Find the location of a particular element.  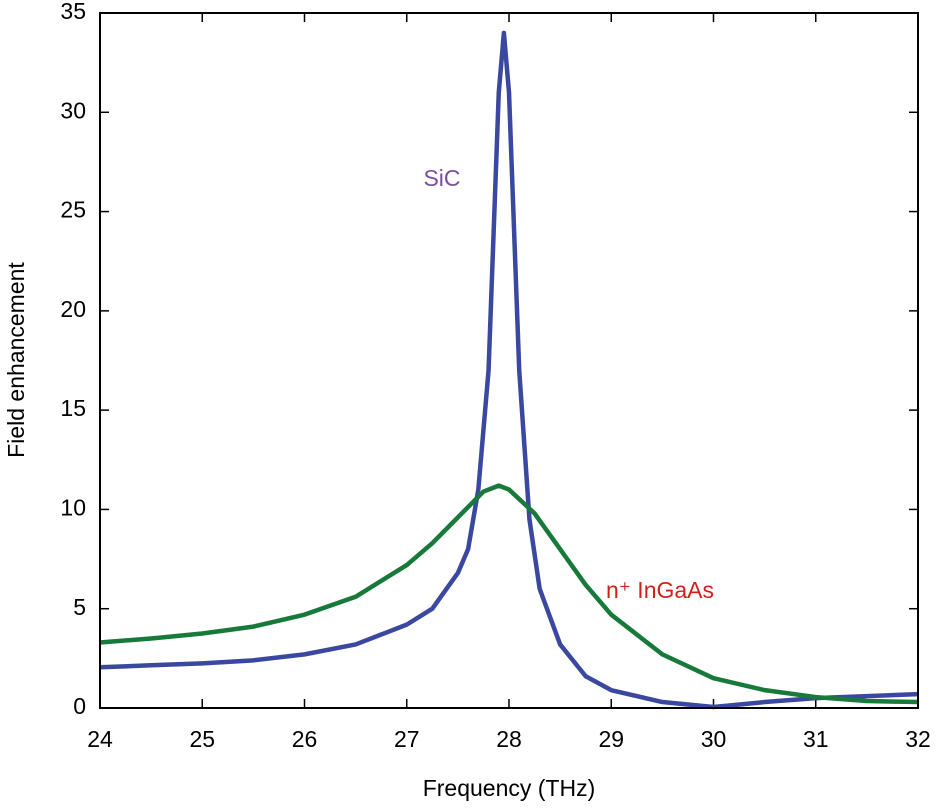

y-tick-label: 5 is located at coordinates (79, 607).